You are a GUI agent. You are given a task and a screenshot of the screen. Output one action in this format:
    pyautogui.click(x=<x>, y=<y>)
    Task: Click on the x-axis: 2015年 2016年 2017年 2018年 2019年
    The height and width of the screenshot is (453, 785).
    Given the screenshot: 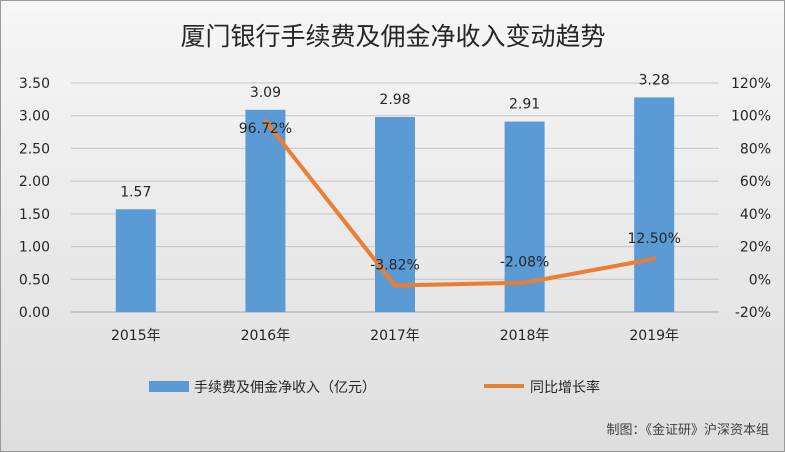 What is the action you would take?
    pyautogui.click(x=395, y=336)
    